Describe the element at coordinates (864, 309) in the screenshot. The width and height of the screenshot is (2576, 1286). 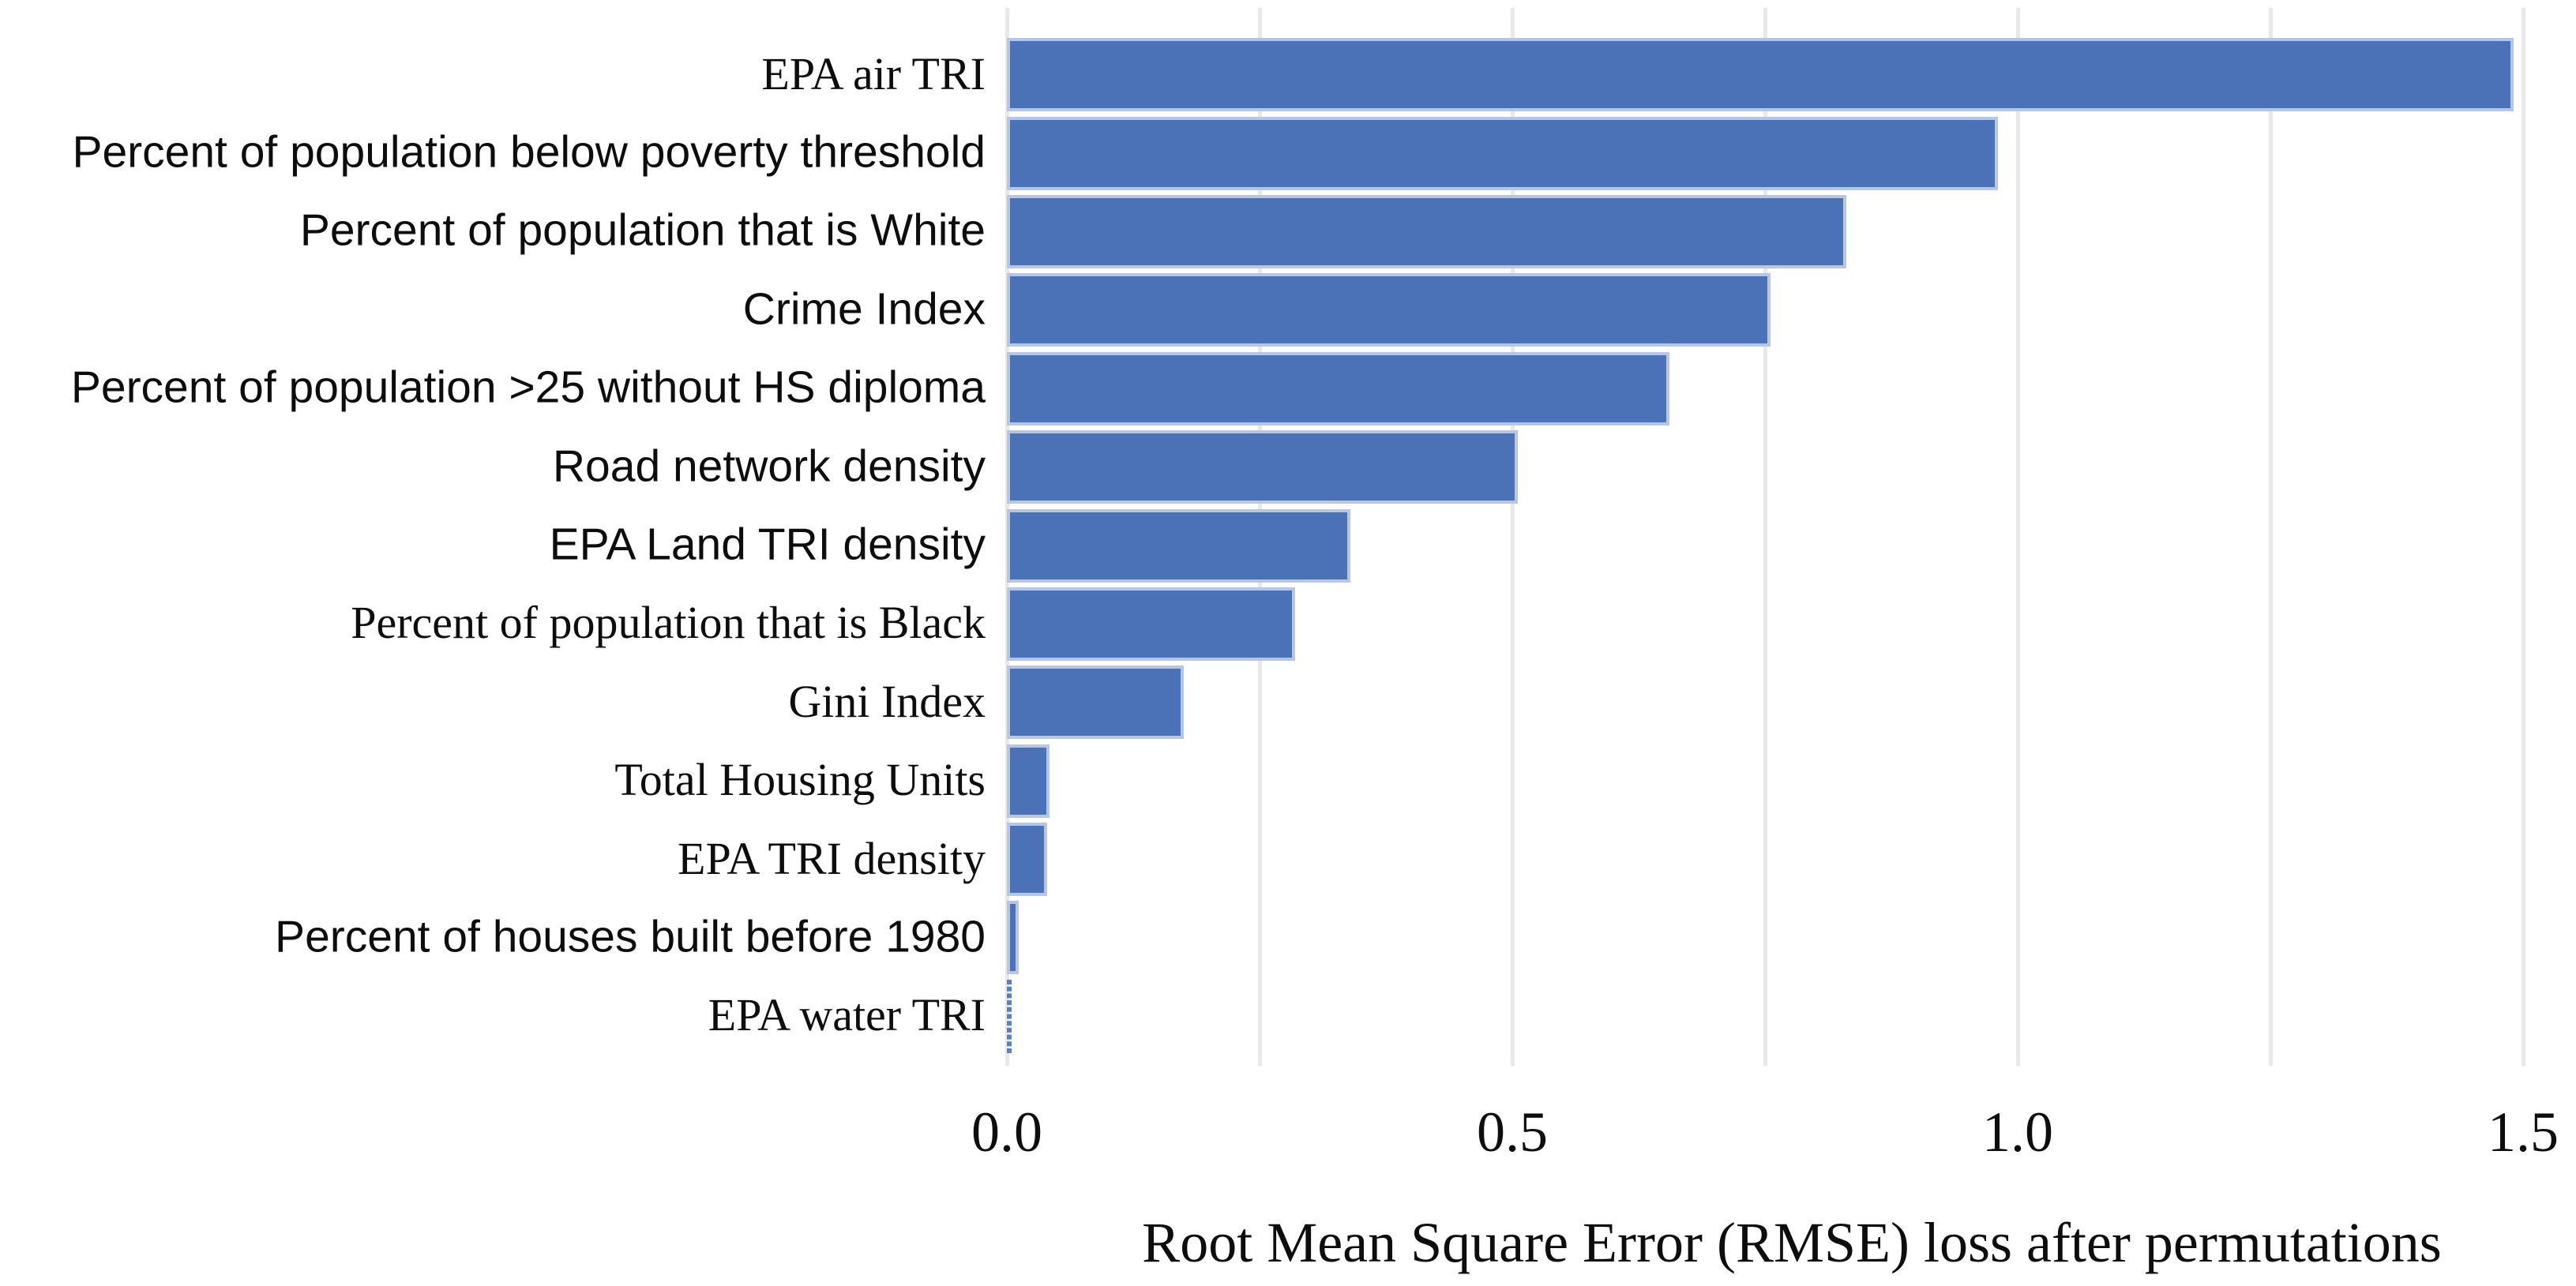
I see `category-label-3: Crime Index` at that location.